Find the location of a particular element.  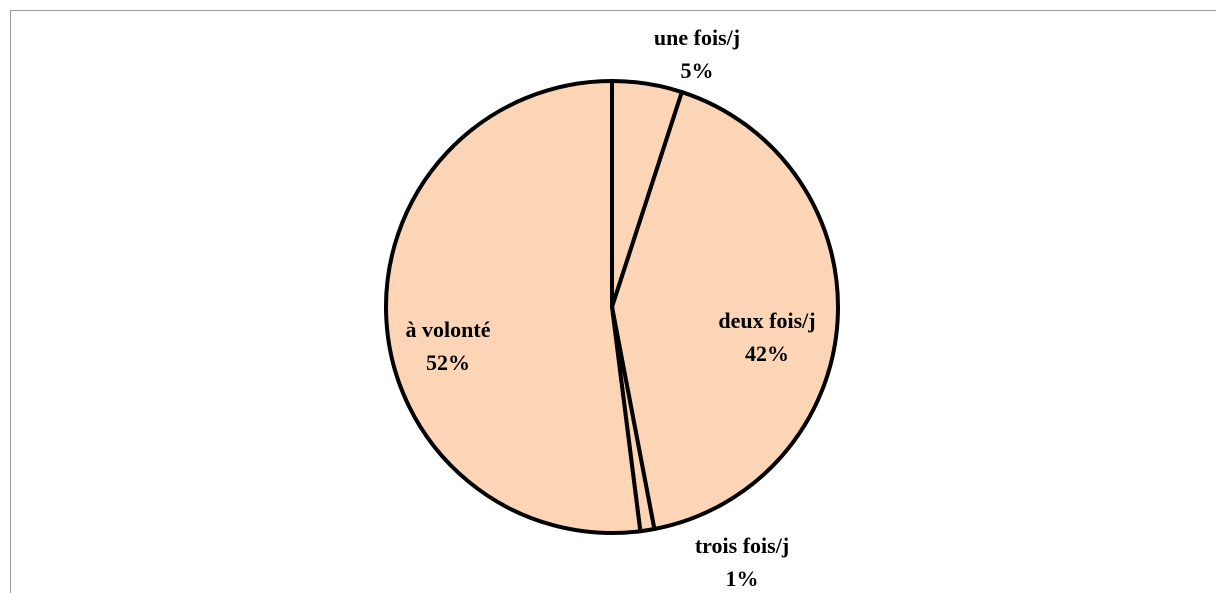

slice-label: deux fois/j is located at coordinates (766, 320).